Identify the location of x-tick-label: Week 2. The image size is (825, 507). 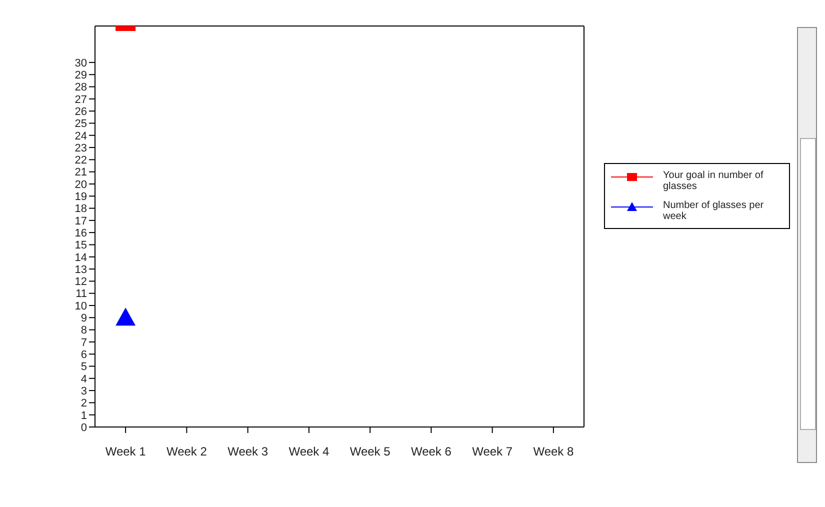
(187, 451).